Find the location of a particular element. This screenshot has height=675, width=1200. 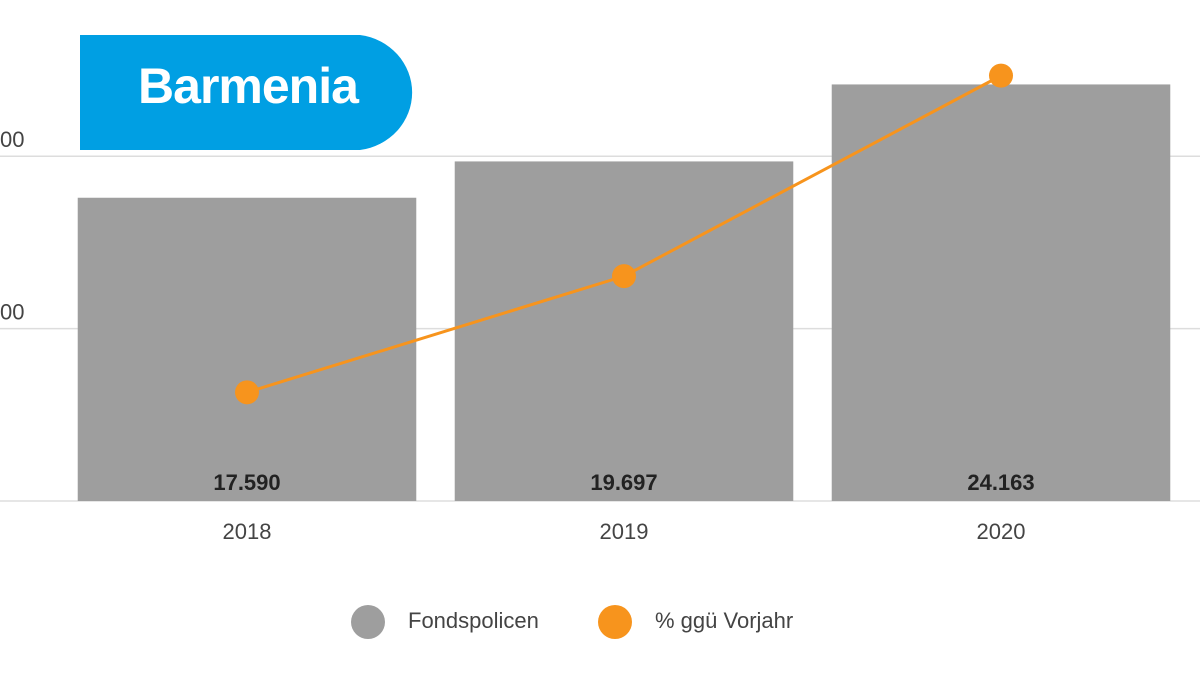

legend-label: Fondspolicen is located at coordinates (473, 620).